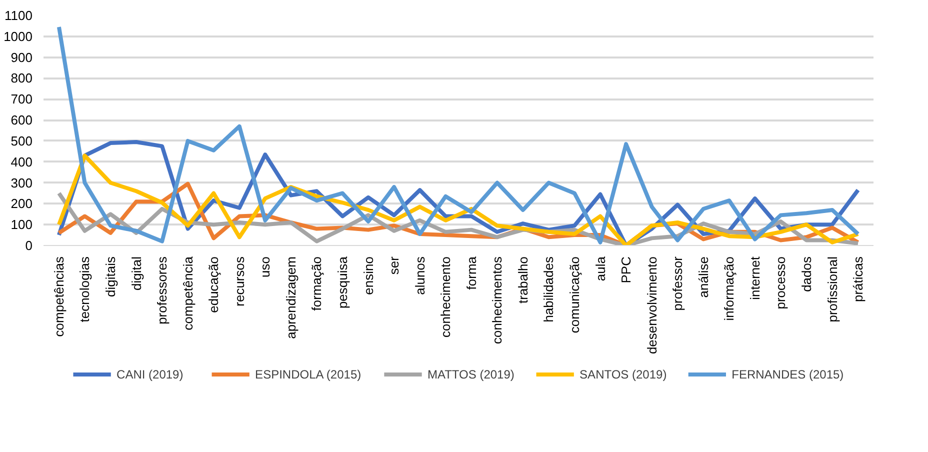 Image resolution: width=928 pixels, height=452 pixels. What do you see at coordinates (150, 375) in the screenshot?
I see `legend-label: CANI (2019)` at bounding box center [150, 375].